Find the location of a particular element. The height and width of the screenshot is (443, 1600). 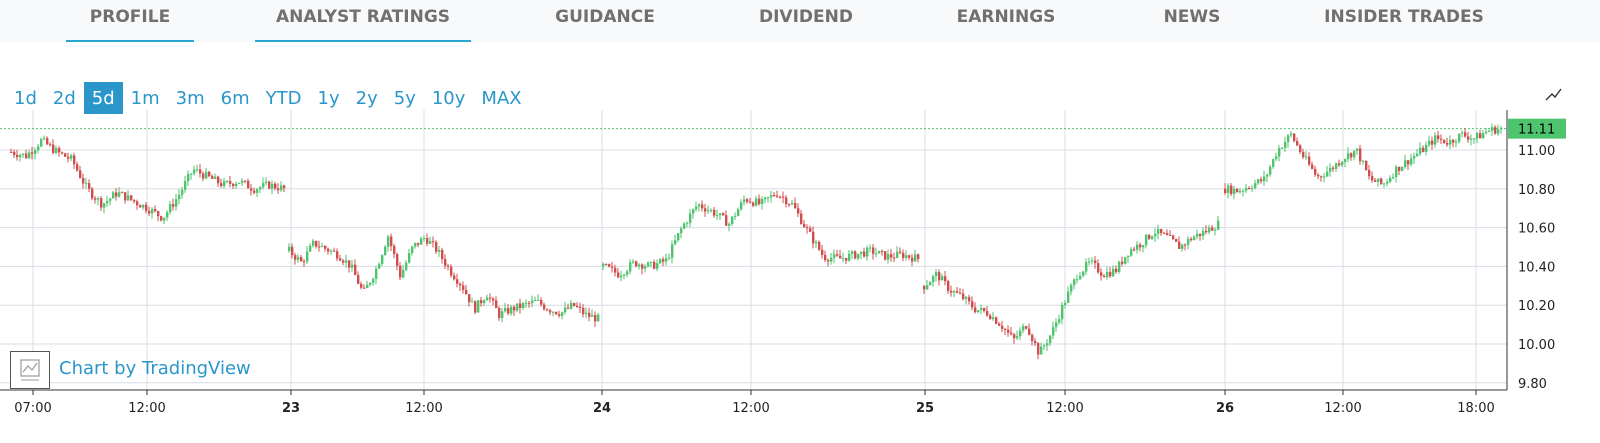

range-5d: 5d is located at coordinates (103, 98).